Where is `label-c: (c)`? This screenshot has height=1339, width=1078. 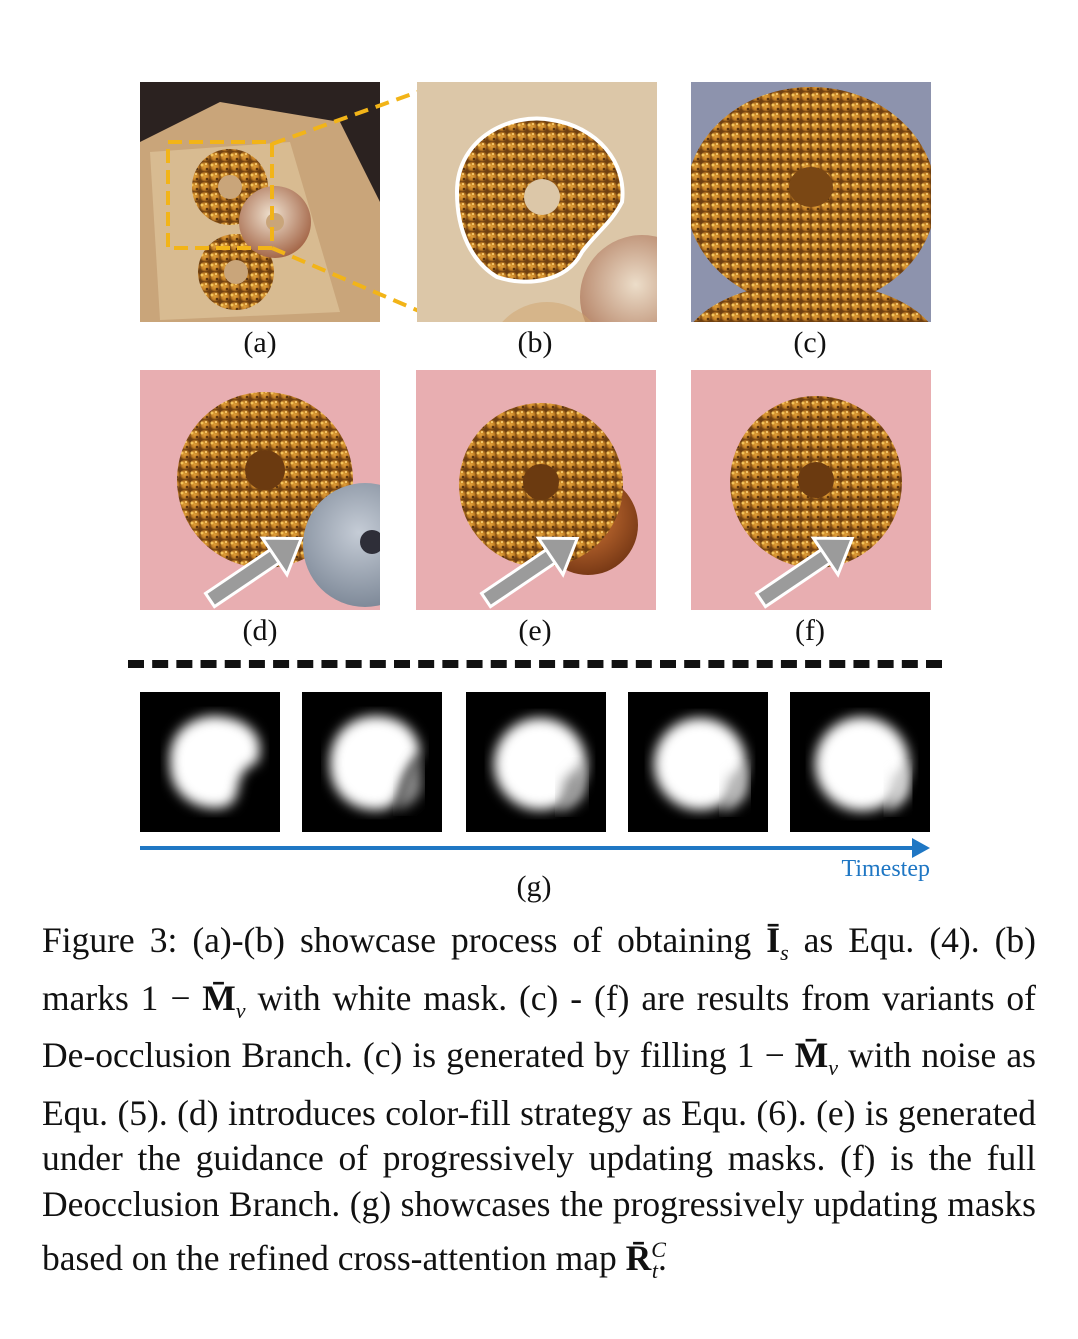
label-c: (c) is located at coordinates (810, 342).